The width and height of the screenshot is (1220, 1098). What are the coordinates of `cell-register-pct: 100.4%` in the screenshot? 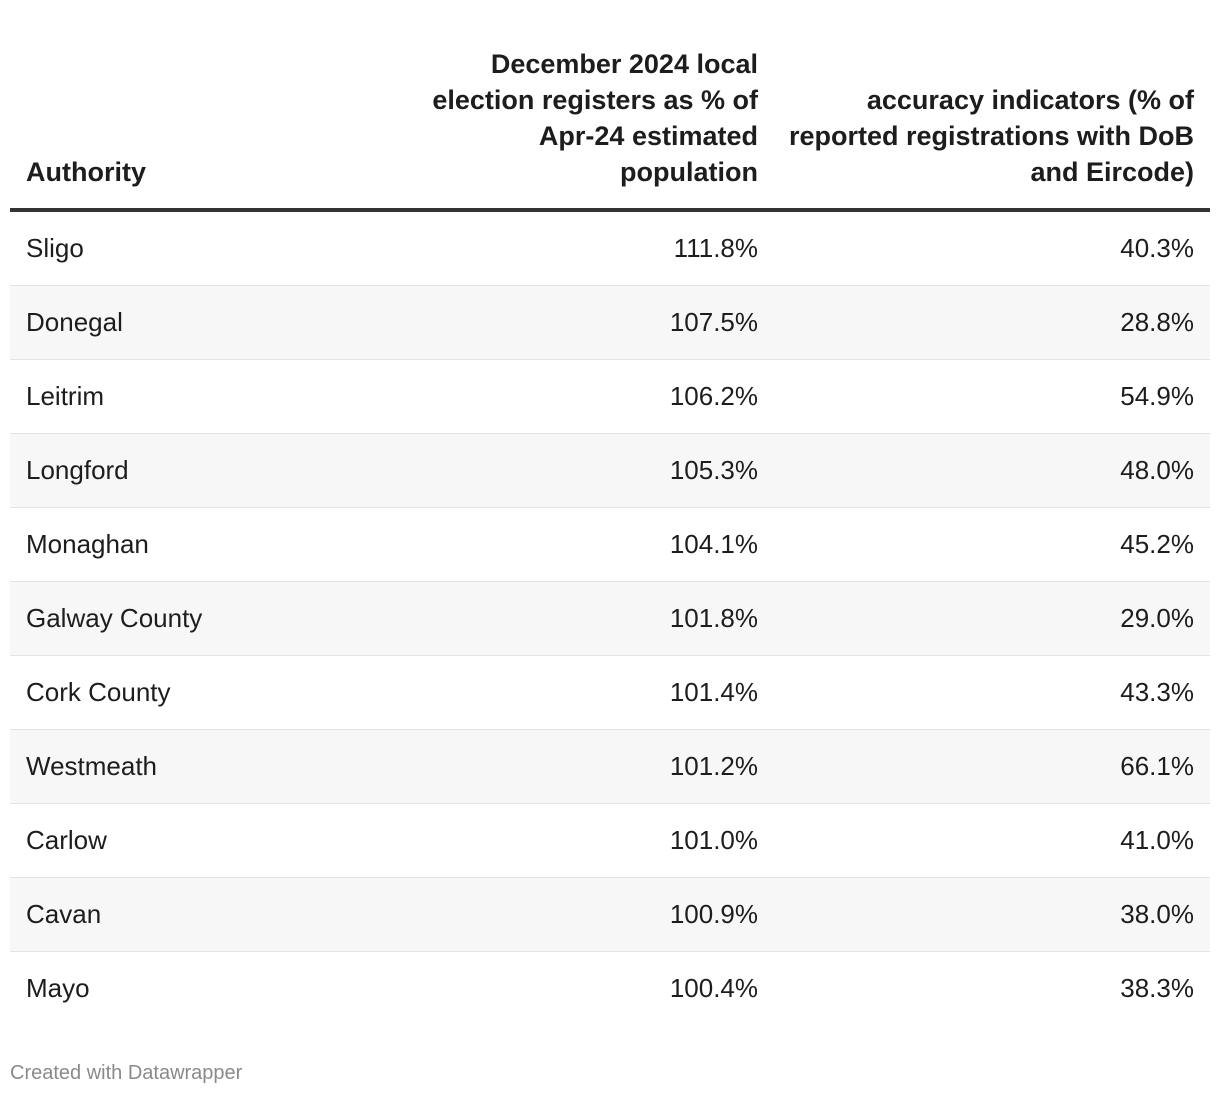 It's located at (713, 988).